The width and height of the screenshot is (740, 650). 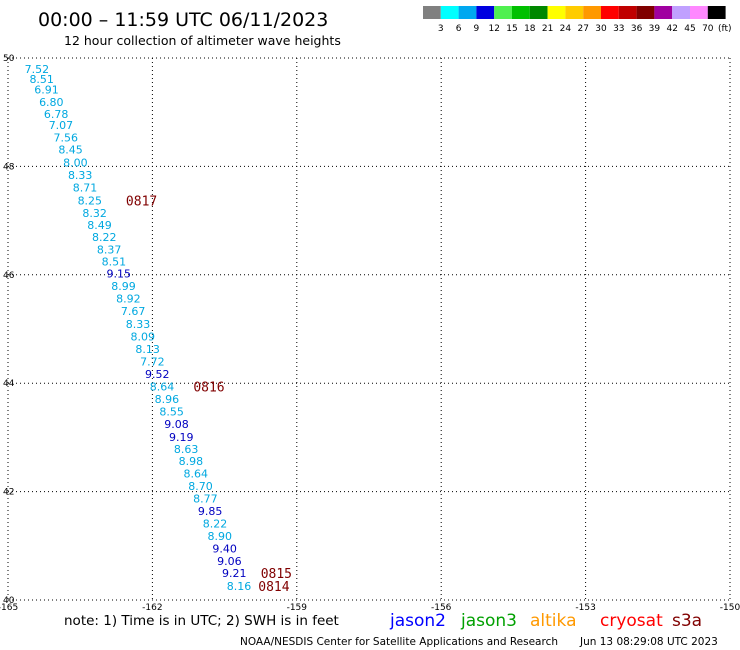 What do you see at coordinates (601, 29) in the screenshot?
I see `colorbar-label: 30` at bounding box center [601, 29].